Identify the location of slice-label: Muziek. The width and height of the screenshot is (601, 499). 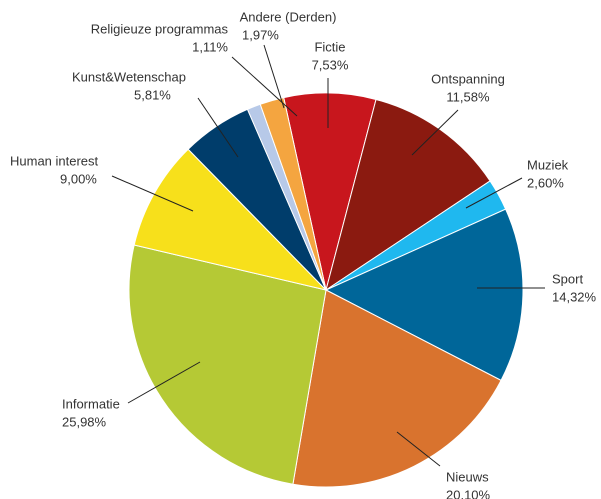
(548, 164).